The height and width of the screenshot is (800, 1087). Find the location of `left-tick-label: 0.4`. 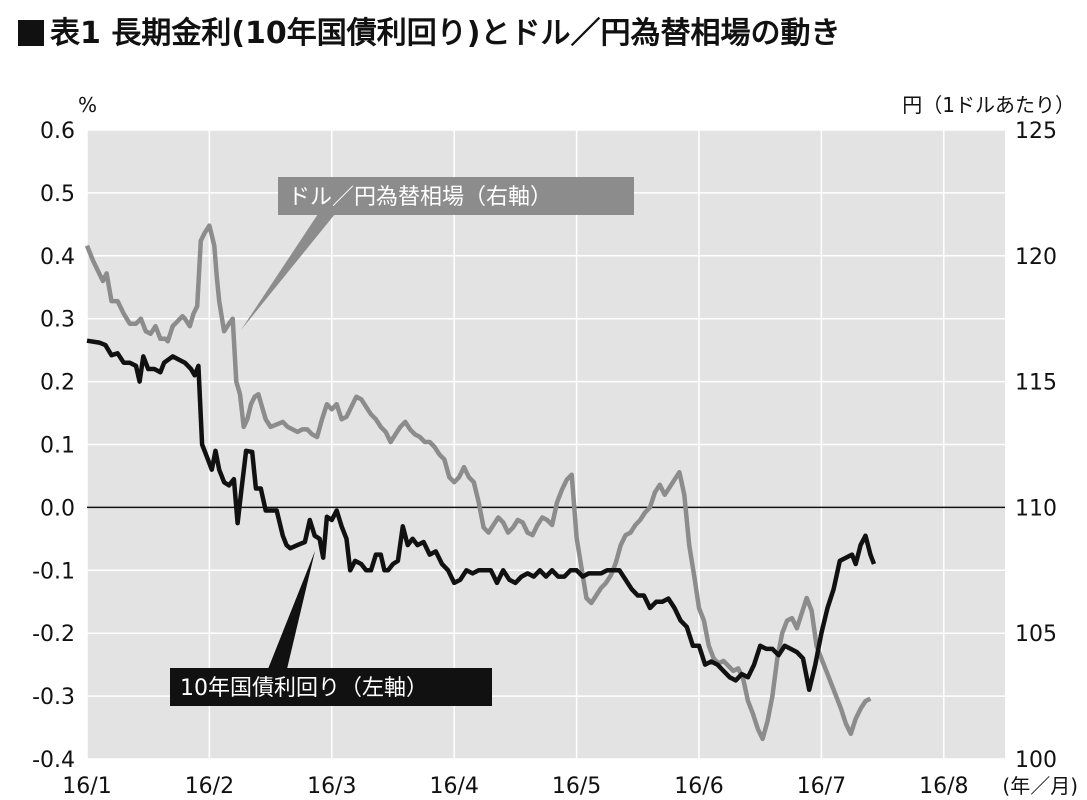

left-tick-label: 0.4 is located at coordinates (57, 257).